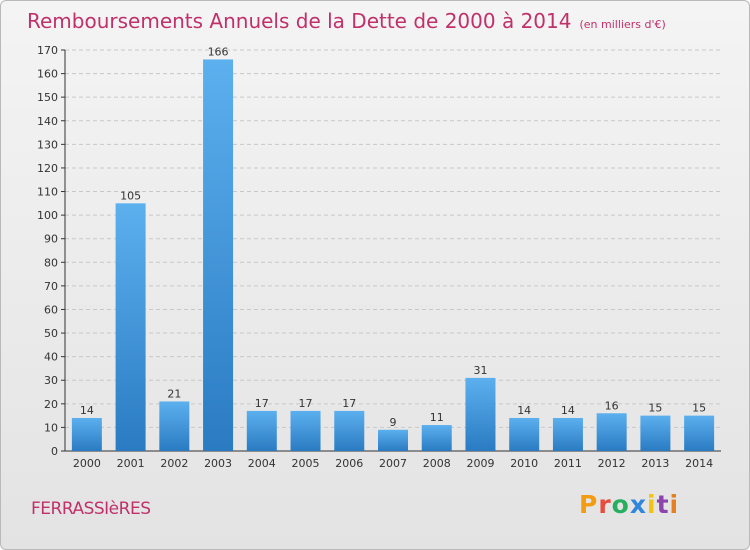  What do you see at coordinates (47, 97) in the screenshot?
I see `y-tick-label: 150` at bounding box center [47, 97].